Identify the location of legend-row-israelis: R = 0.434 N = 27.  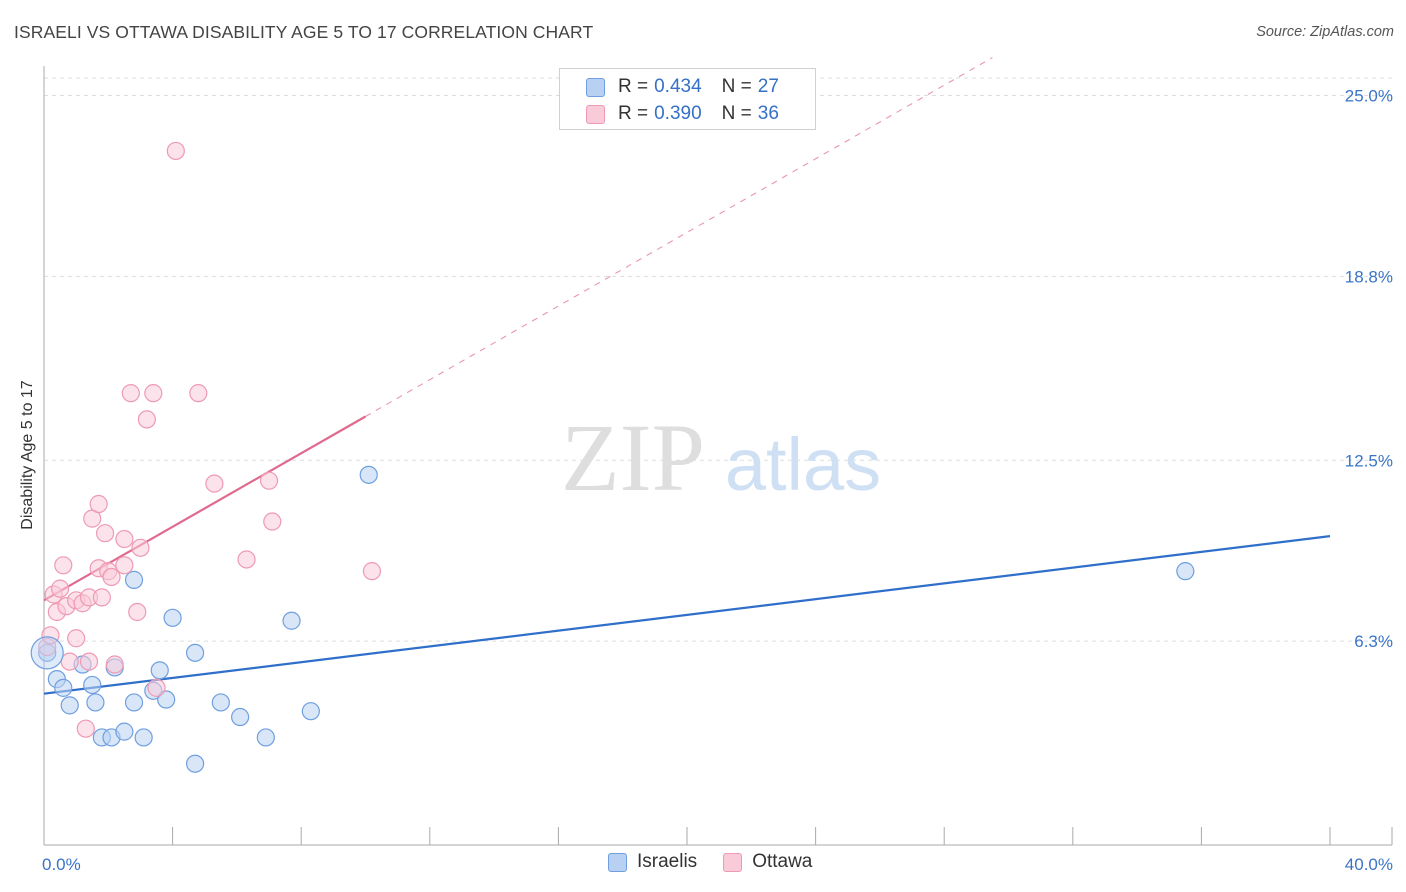
(682, 87).